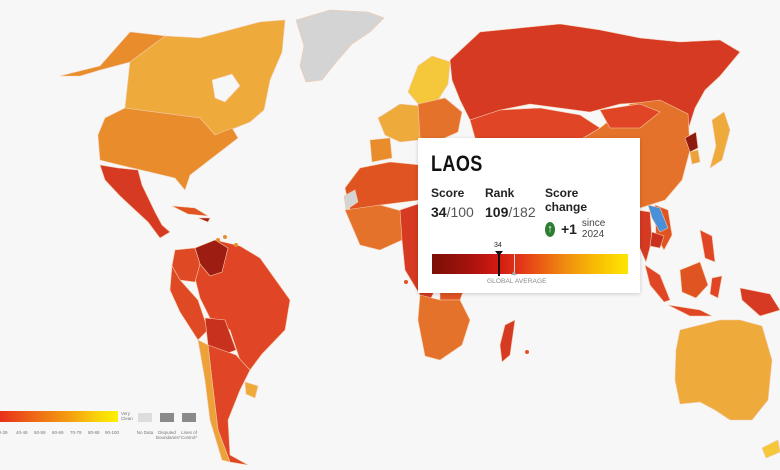 The image size is (780, 470). I want to click on rank-number: 109, so click(497, 212).